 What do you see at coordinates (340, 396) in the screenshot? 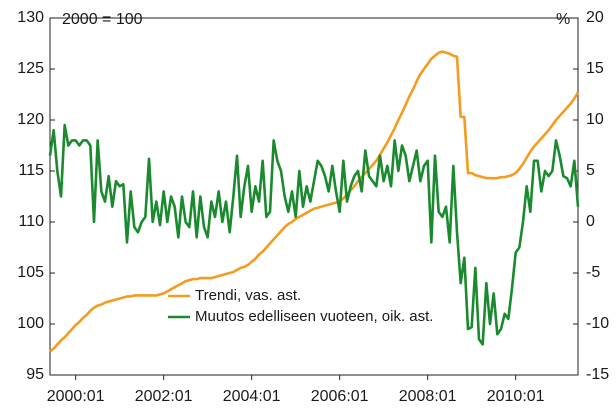
I see `x-tick-label: 2006:01` at bounding box center [340, 396].